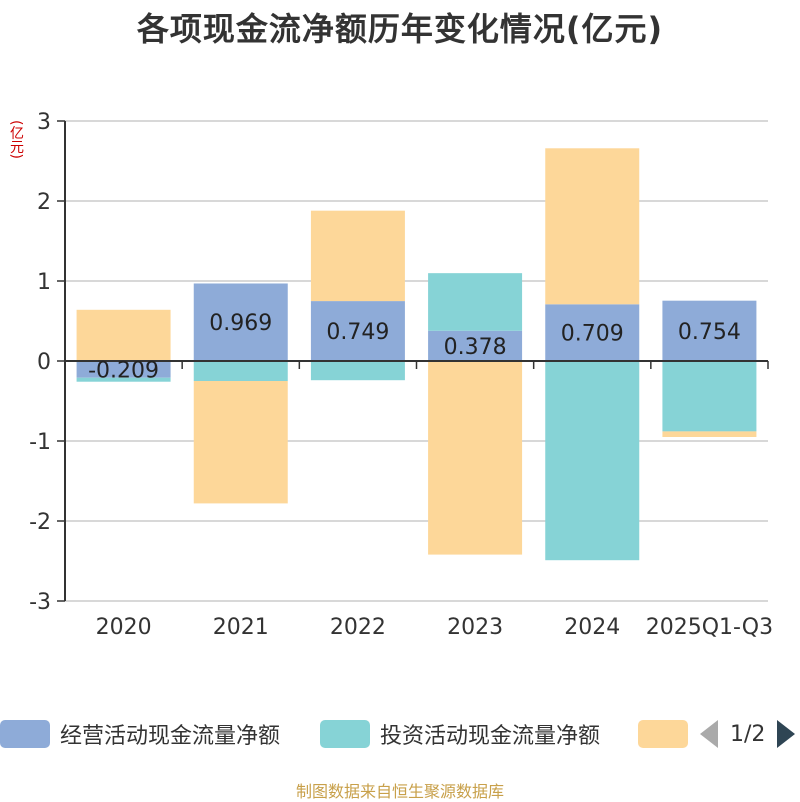 Image resolution: width=800 pixels, height=802 pixels. Describe the element at coordinates (44, 362) in the screenshot. I see `y-tick-label: 0` at that location.